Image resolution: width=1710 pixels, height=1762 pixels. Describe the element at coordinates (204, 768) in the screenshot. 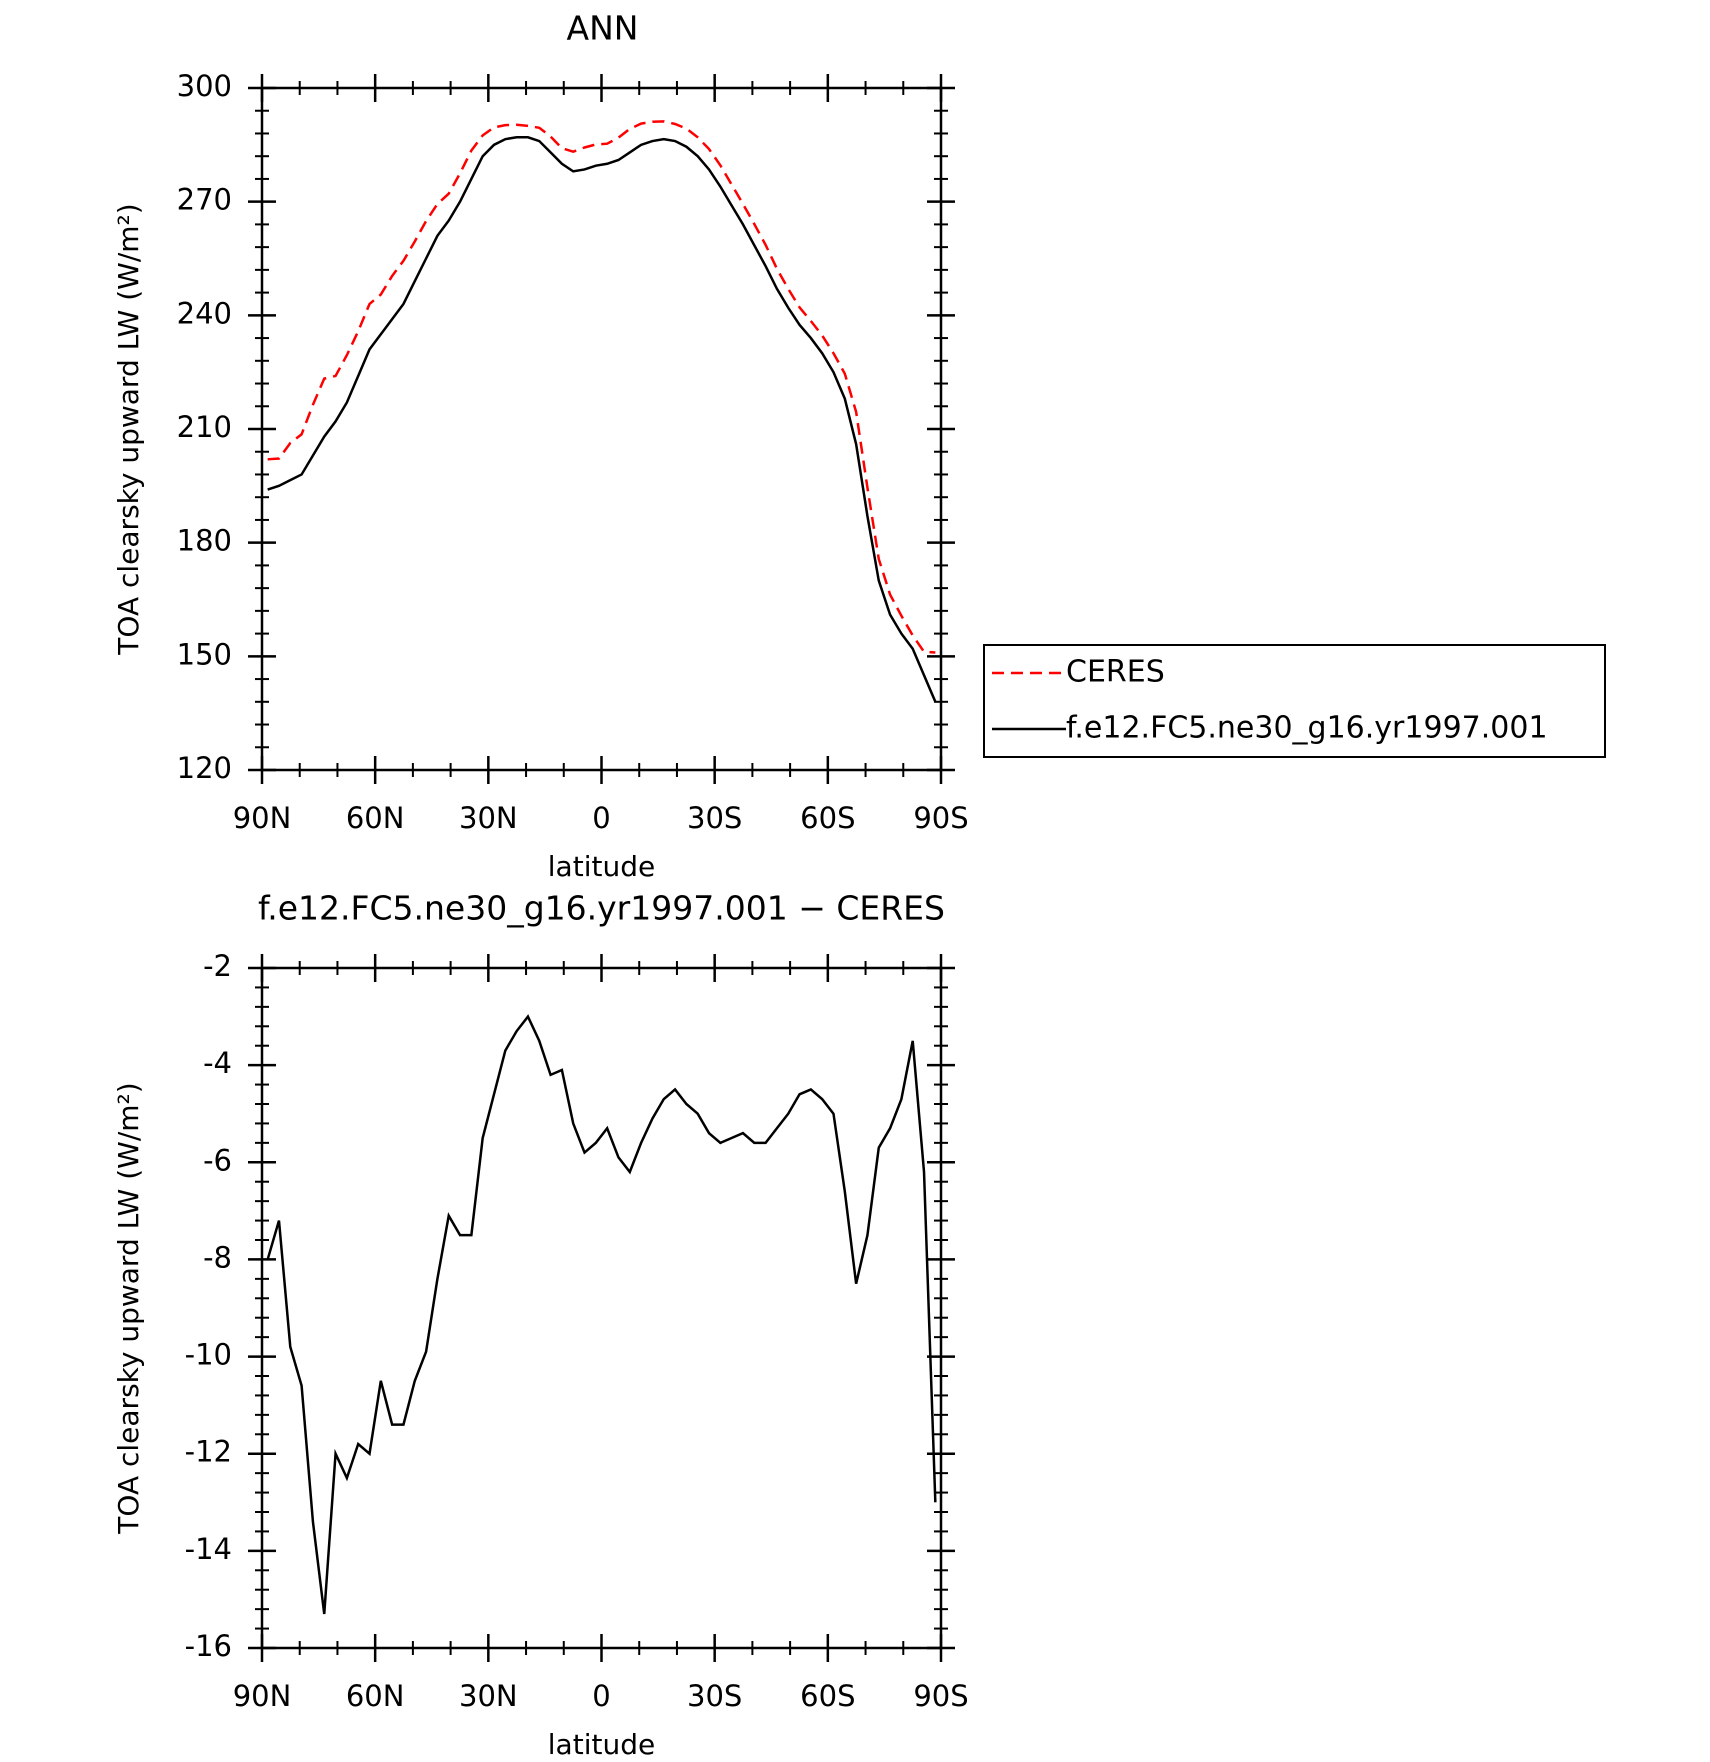

I see `y-tick-label: 120` at that location.